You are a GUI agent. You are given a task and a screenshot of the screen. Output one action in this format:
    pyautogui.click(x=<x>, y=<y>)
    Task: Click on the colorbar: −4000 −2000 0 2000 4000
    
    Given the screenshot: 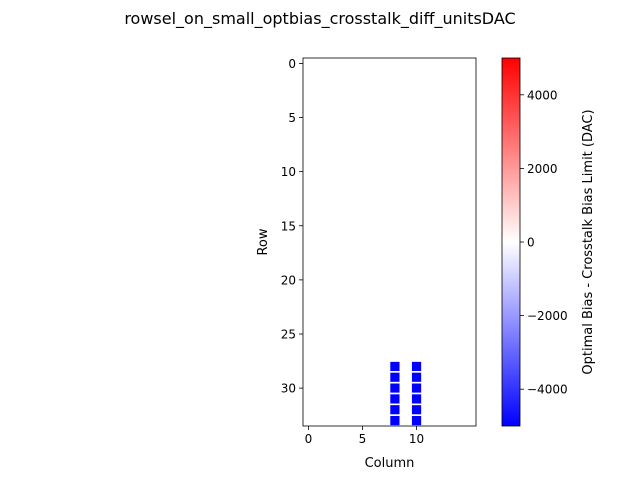 What is the action you would take?
    pyautogui.click(x=534, y=242)
    